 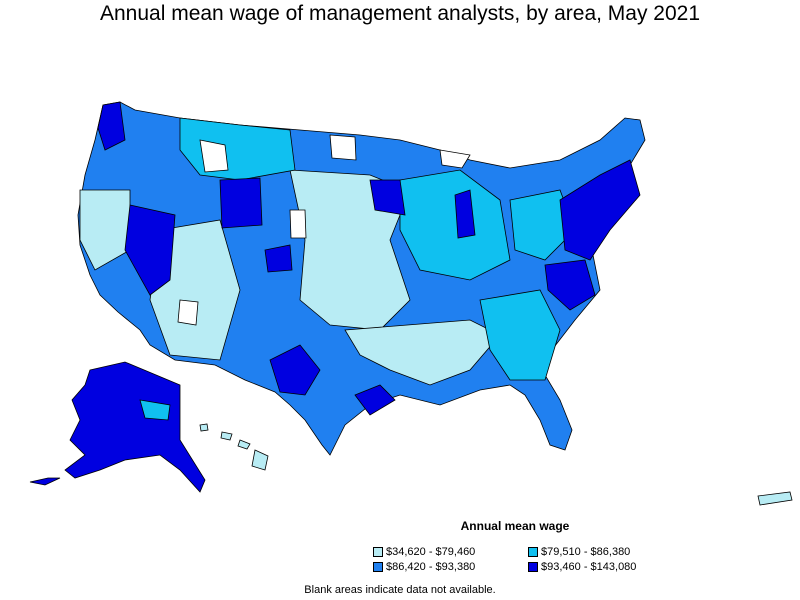 What do you see at coordinates (542, 225) in the screenshot?
I see `region-cyan-ohio` at bounding box center [542, 225].